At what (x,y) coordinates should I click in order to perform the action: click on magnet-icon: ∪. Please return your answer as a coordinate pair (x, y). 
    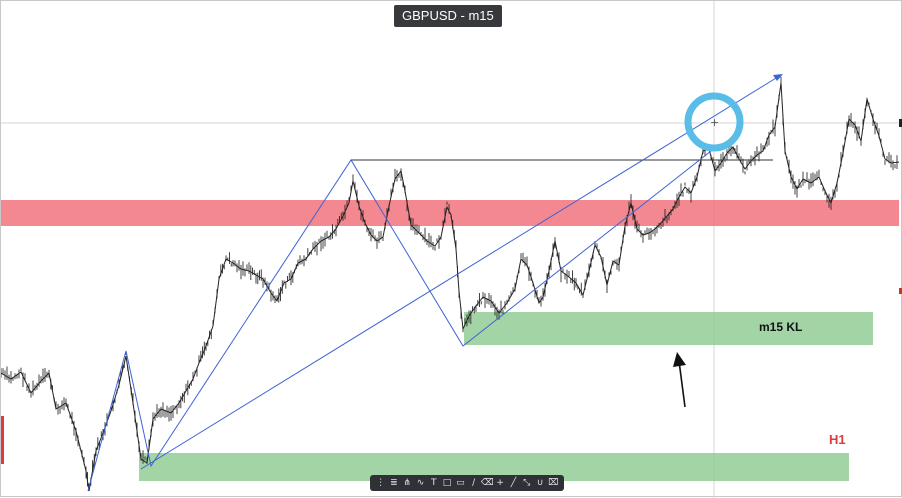
    Looking at the image, I should click on (540, 483).